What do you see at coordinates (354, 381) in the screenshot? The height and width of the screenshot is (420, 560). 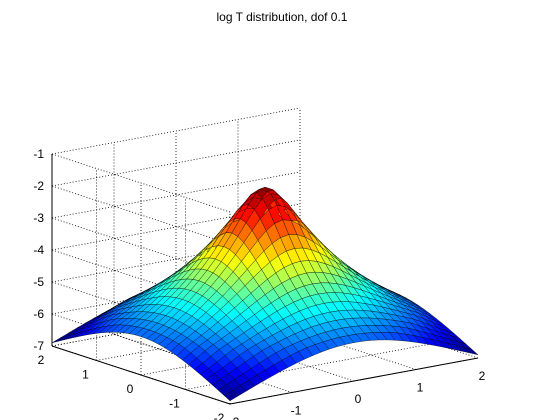 I see `x-axis-line` at bounding box center [354, 381].